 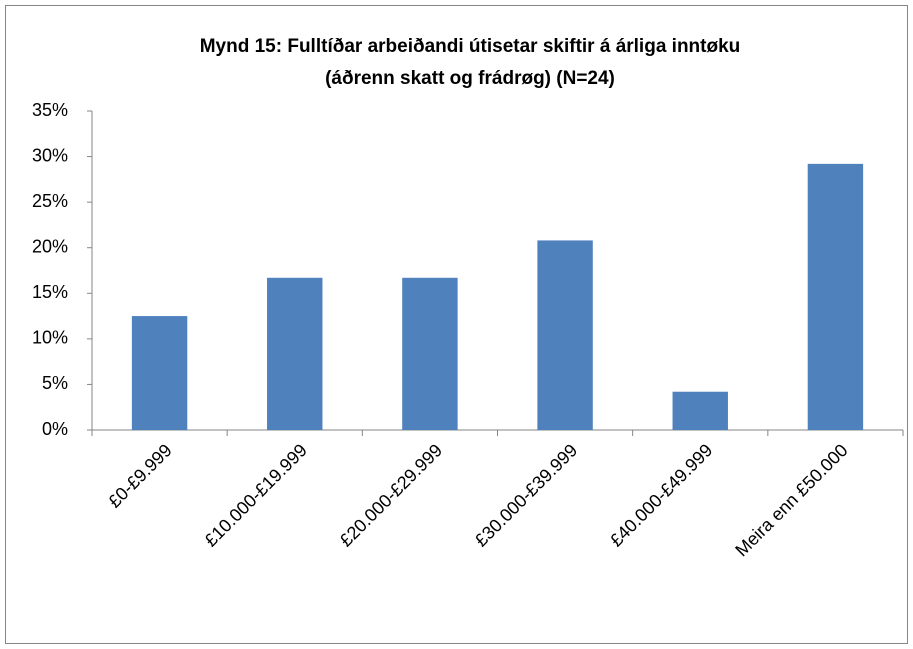 I want to click on y-tick-label: 0%, so click(x=55, y=429).